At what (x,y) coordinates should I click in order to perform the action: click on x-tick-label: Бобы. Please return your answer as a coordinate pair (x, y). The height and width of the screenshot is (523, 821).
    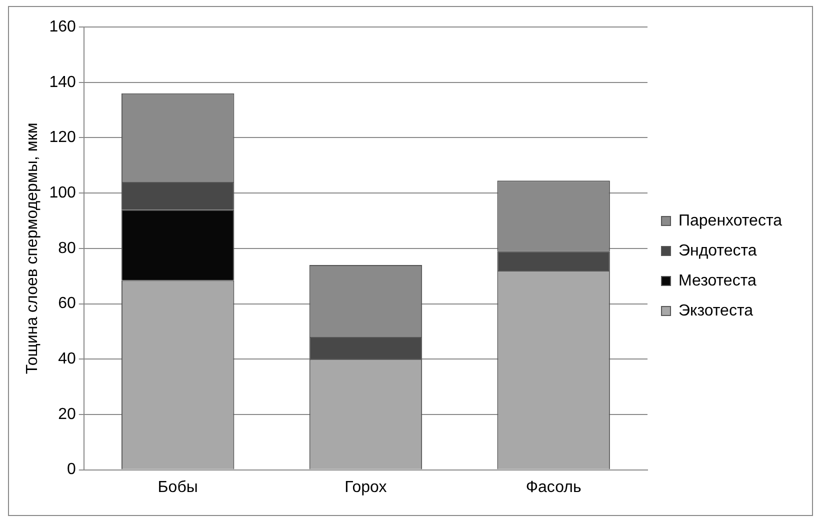
    Looking at the image, I should click on (178, 487).